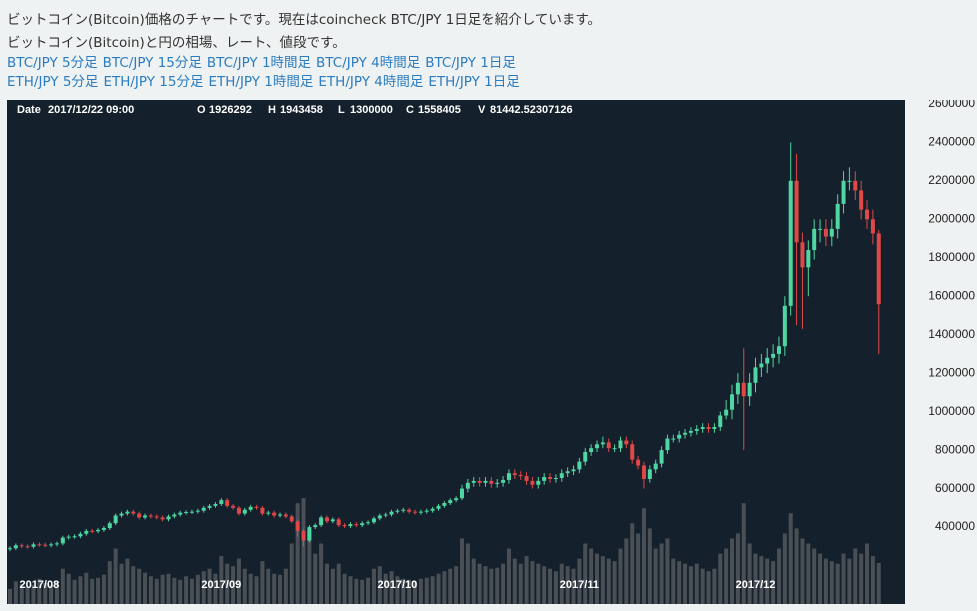 The width and height of the screenshot is (977, 611). I want to click on chart-link: ETH/JPY 4時間足, so click(371, 82).